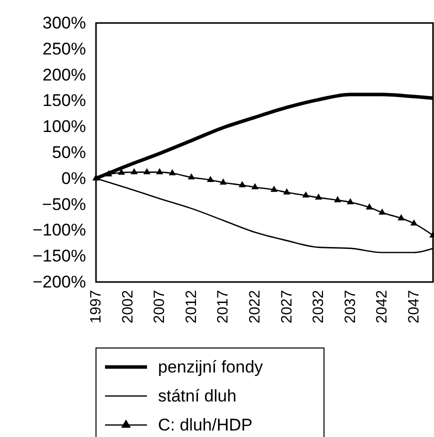 This screenshot has width=434, height=437. I want to click on y-tick-label: −150%, so click(59, 256).